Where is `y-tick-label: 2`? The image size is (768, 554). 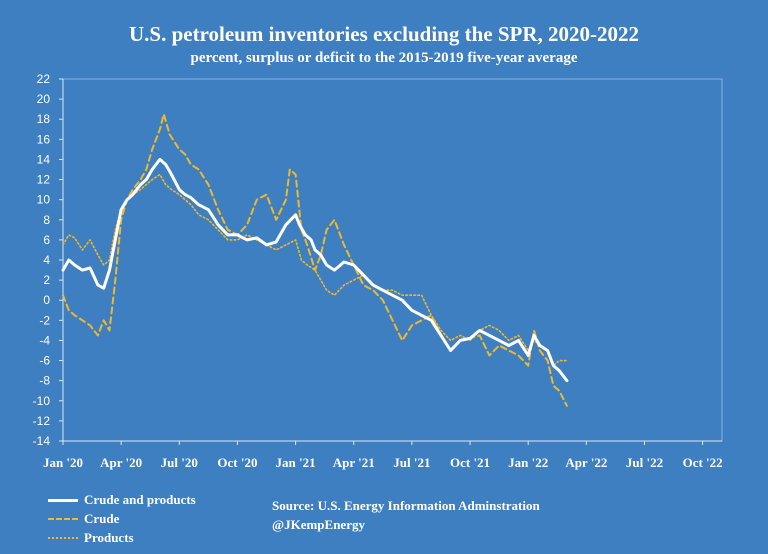
y-tick-label: 2 is located at coordinates (46, 280).